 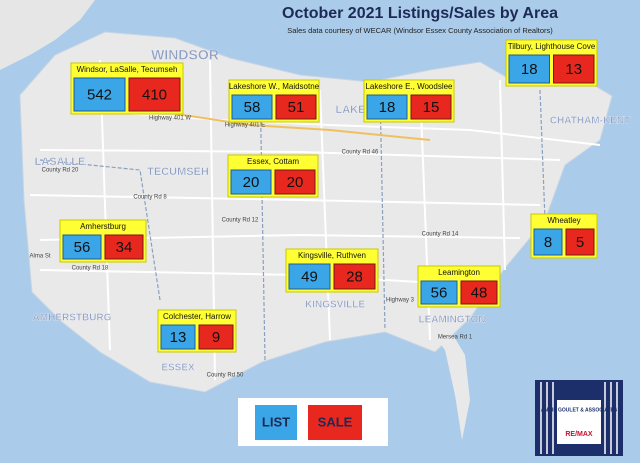 What do you see at coordinates (332, 255) in the screenshot?
I see `area-name: Kingsville, Ruthven` at bounding box center [332, 255].